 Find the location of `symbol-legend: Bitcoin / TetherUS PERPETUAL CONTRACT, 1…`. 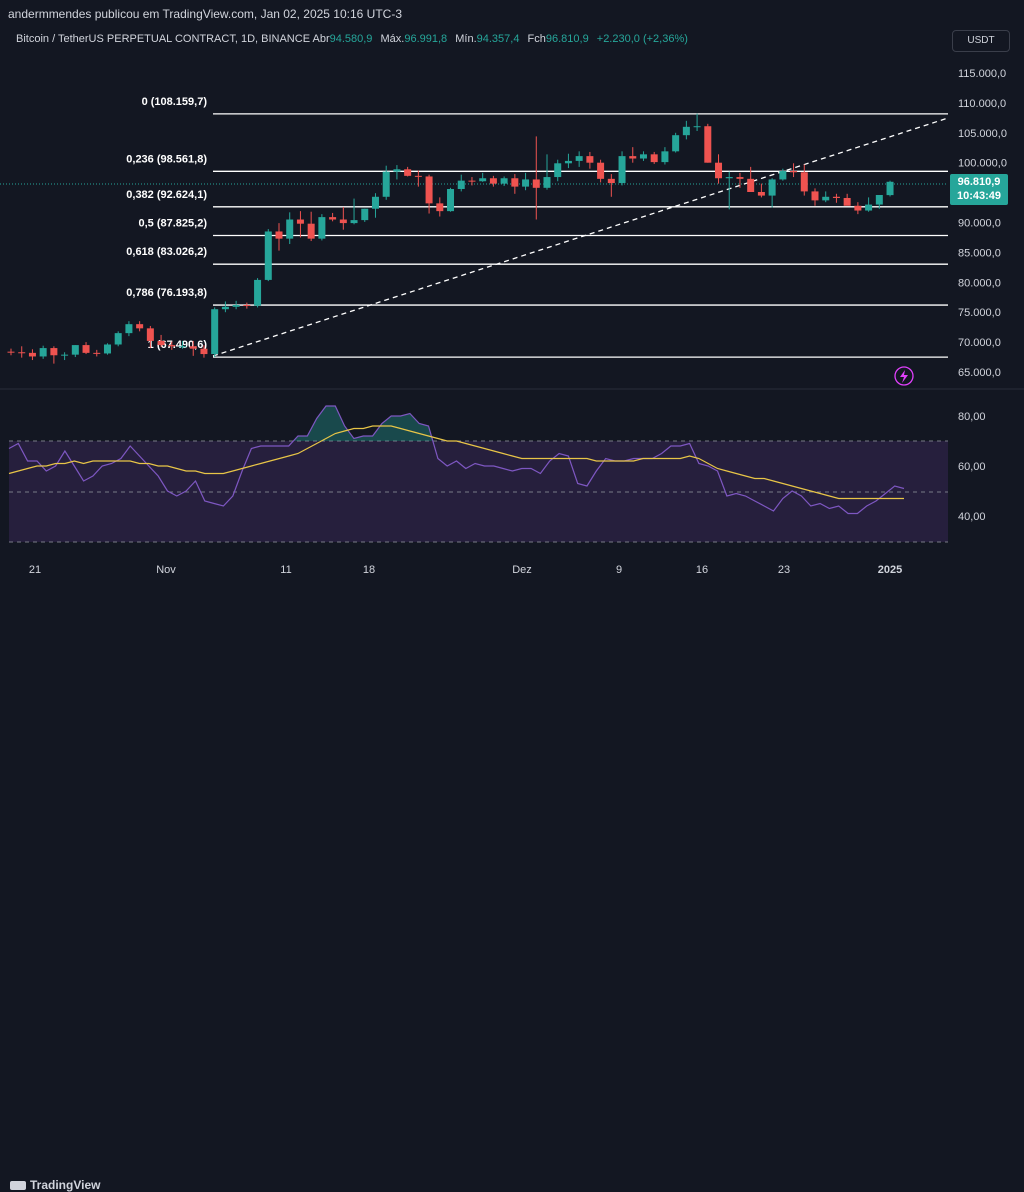

symbol-legend: Bitcoin / TetherUS PERPETUAL CONTRACT, 1… is located at coordinates (354, 39).